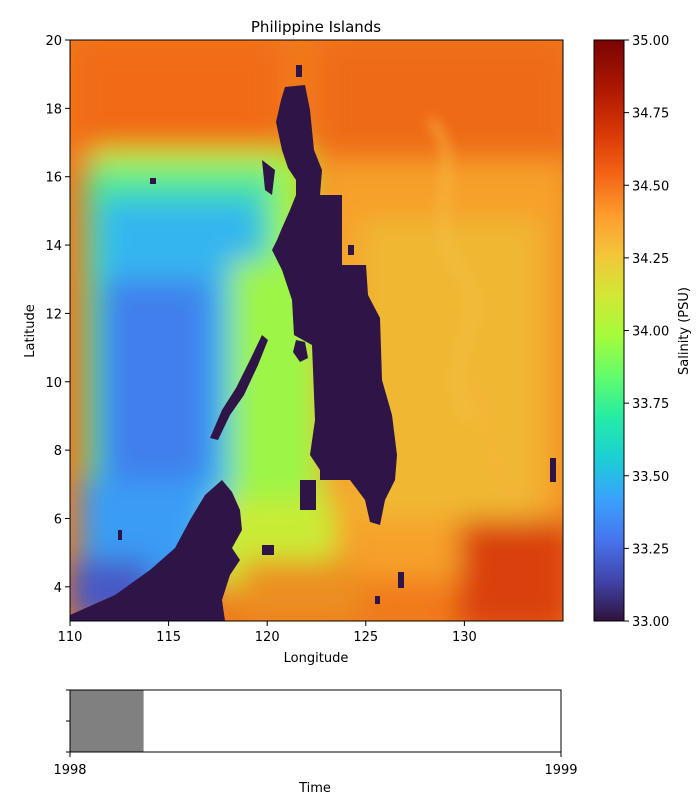 The image size is (700, 800). I want to click on colorbar, so click(609, 330).